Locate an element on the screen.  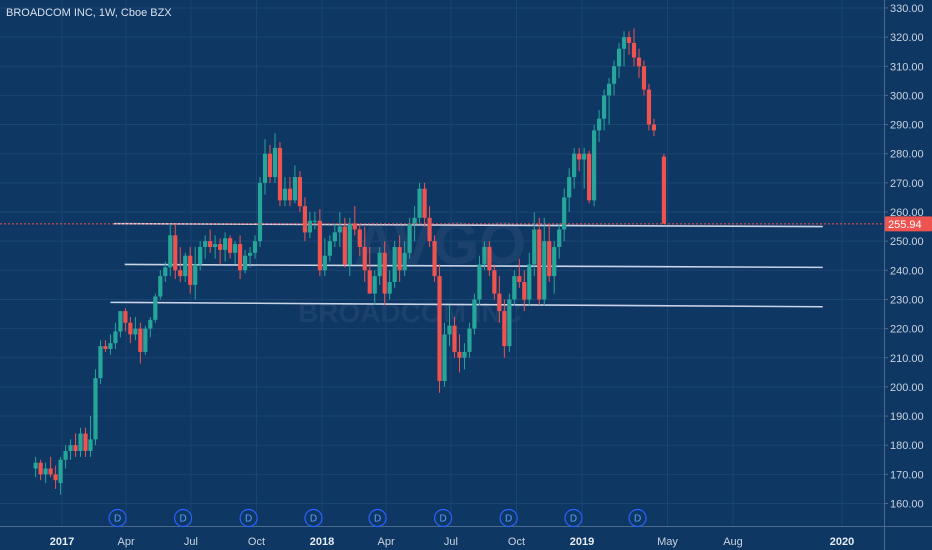
chart-title: BROADCOM INC, 1W, Cboe BZX is located at coordinates (89, 13).